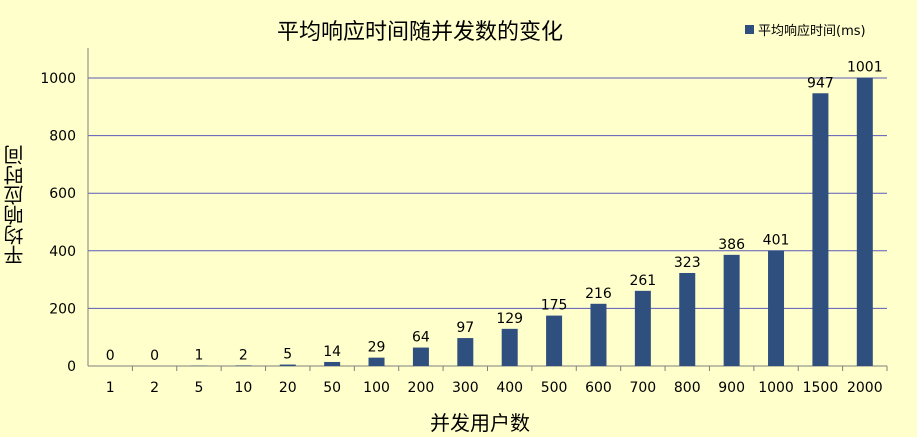  Describe the element at coordinates (731, 245) in the screenshot. I see `data-label: 386` at that location.